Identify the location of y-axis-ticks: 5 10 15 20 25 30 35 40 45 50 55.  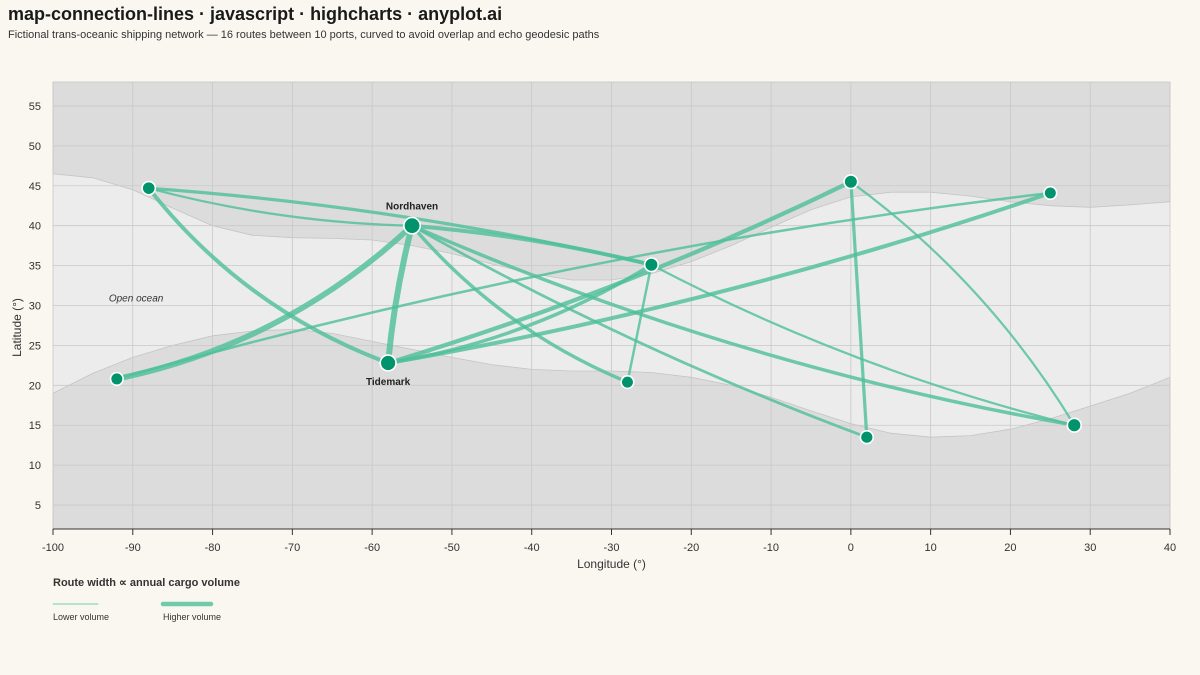
(35, 306).